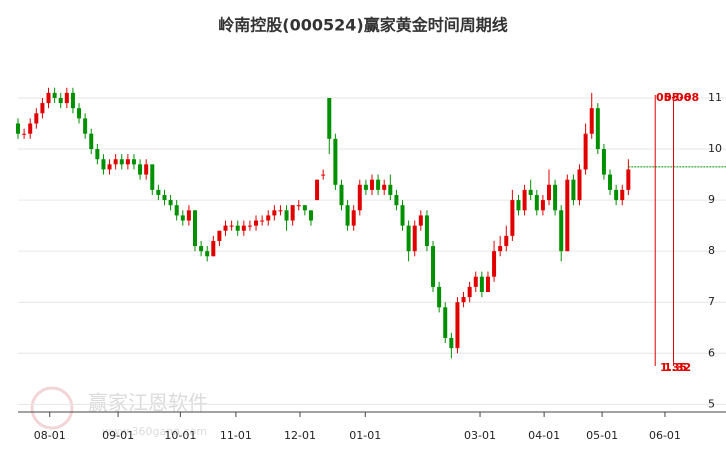 The width and height of the screenshot is (726, 450). What do you see at coordinates (711, 250) in the screenshot?
I see `y-tick-label: 8` at bounding box center [711, 250].